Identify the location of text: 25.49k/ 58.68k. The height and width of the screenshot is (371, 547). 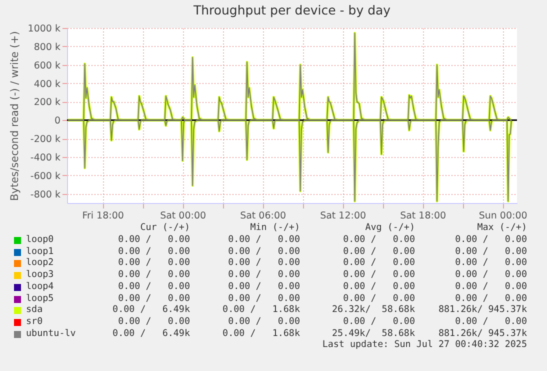
(373, 333).